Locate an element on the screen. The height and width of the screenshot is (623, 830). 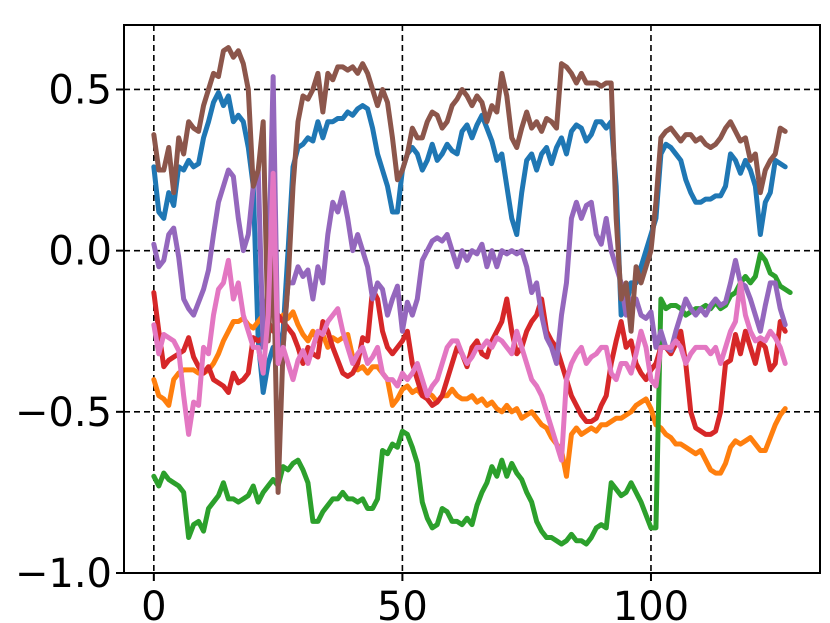
x-tick-label: 0 is located at coordinates (153, 603).